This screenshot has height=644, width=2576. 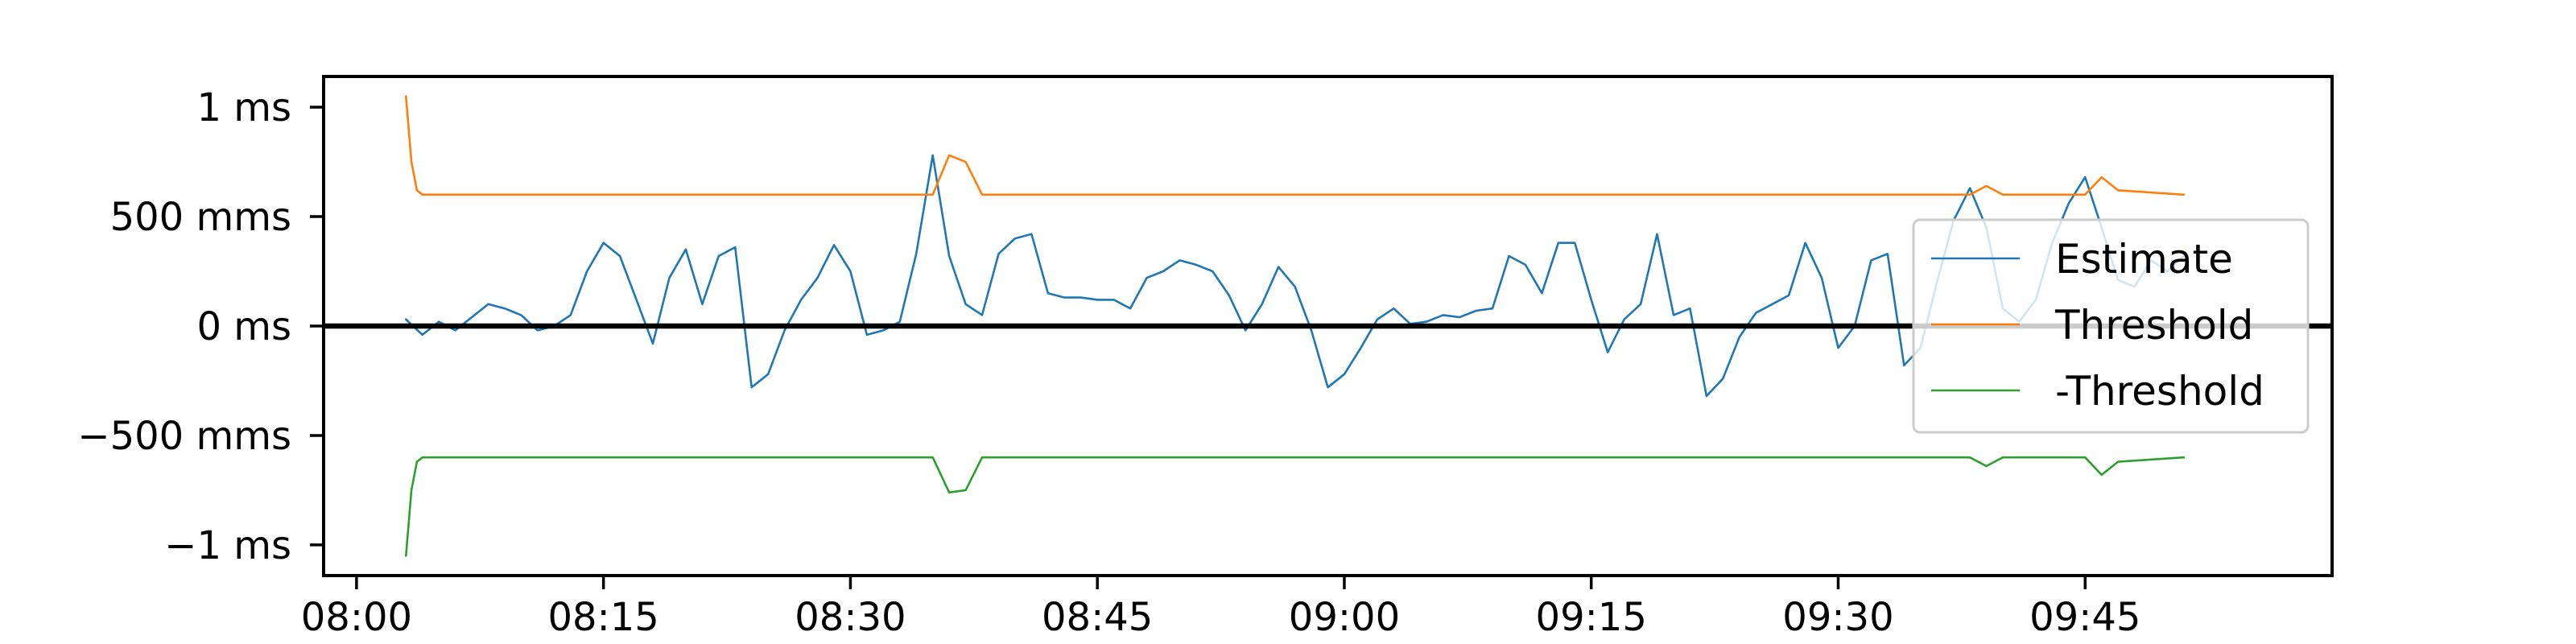 I want to click on legend-box, so click(x=2111, y=326).